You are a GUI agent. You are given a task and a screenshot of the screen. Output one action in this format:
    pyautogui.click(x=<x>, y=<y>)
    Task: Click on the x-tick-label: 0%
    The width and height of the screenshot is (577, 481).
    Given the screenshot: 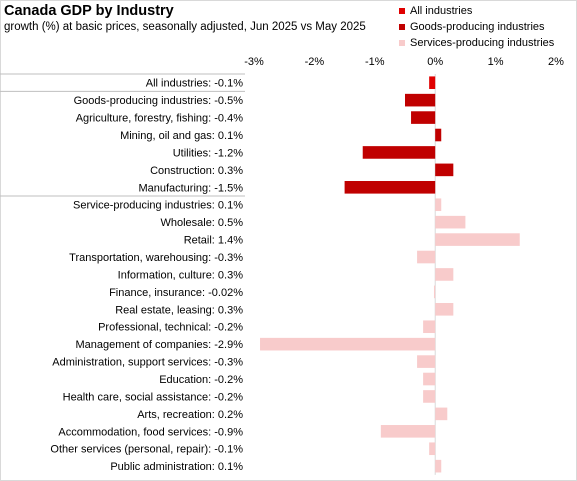 What is the action you would take?
    pyautogui.click(x=435, y=62)
    